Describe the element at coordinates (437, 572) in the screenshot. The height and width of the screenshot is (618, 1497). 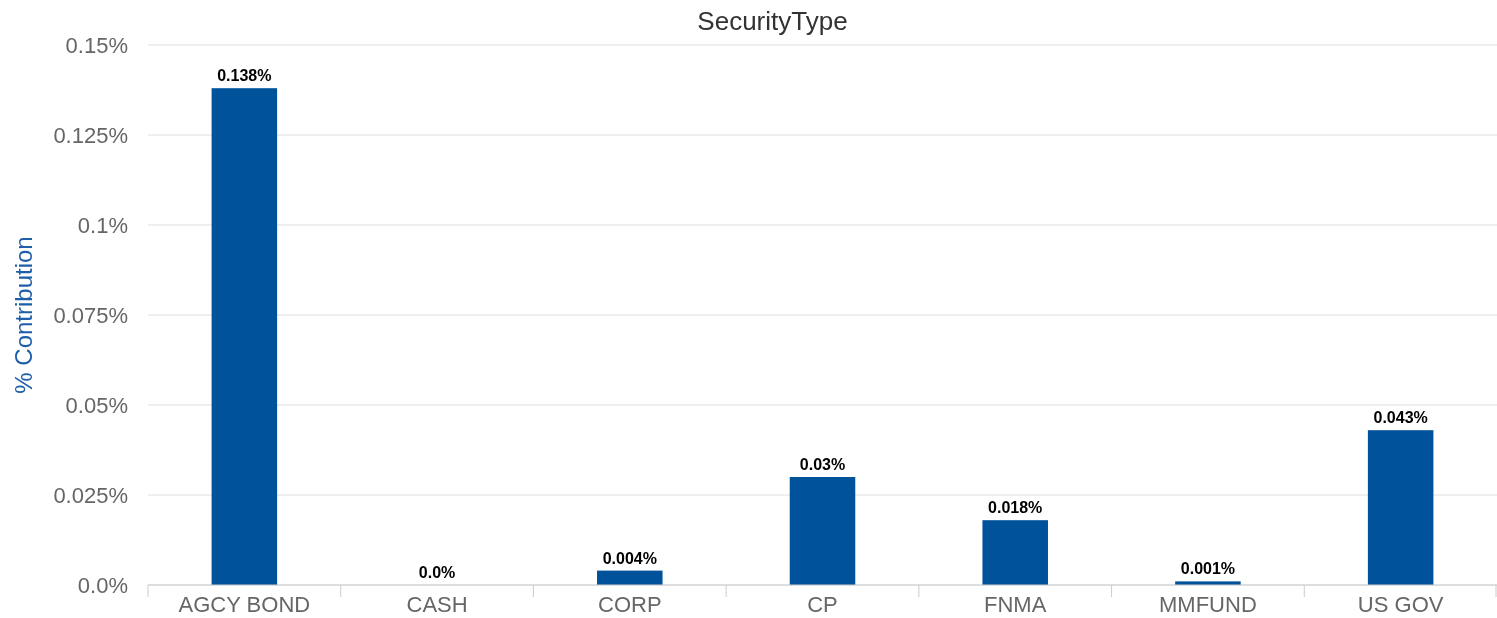
I see `data-label: 0.0%` at that location.